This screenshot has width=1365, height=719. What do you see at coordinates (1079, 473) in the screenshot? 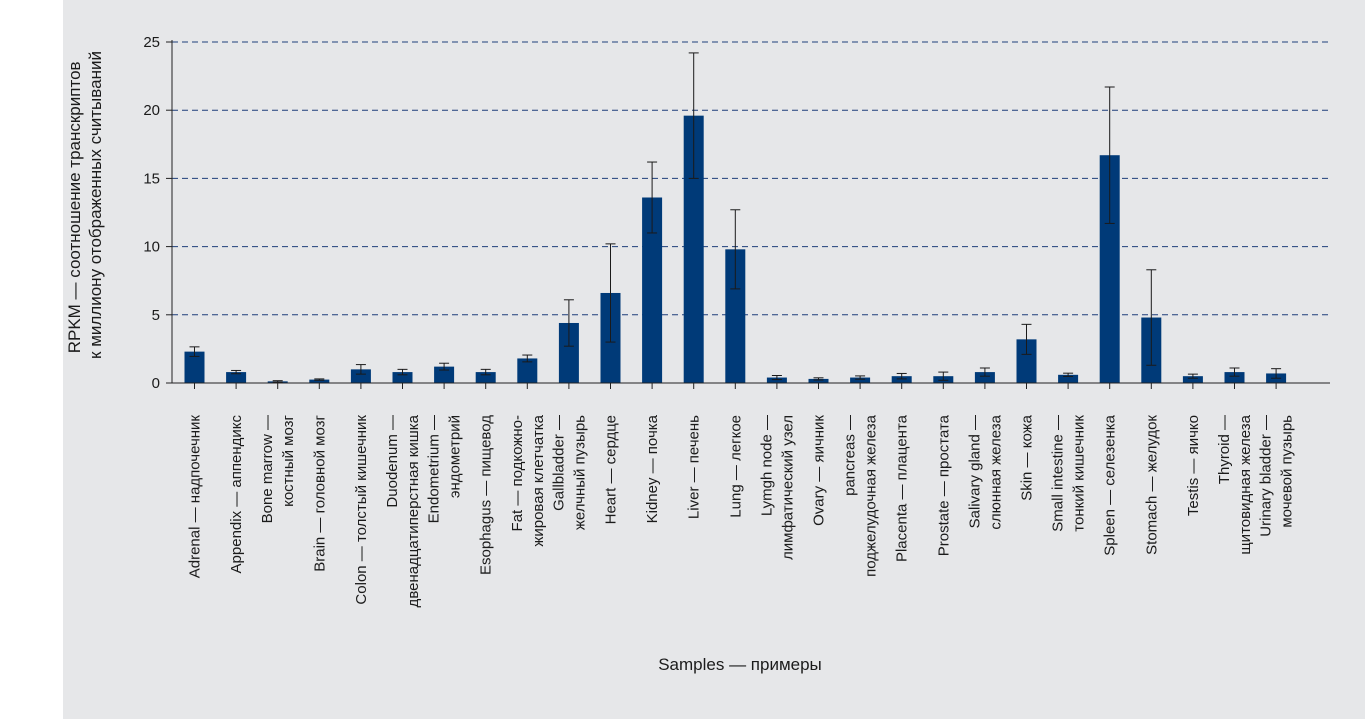
I see `x-tick-label-line: тонкий кишечник` at bounding box center [1079, 473].